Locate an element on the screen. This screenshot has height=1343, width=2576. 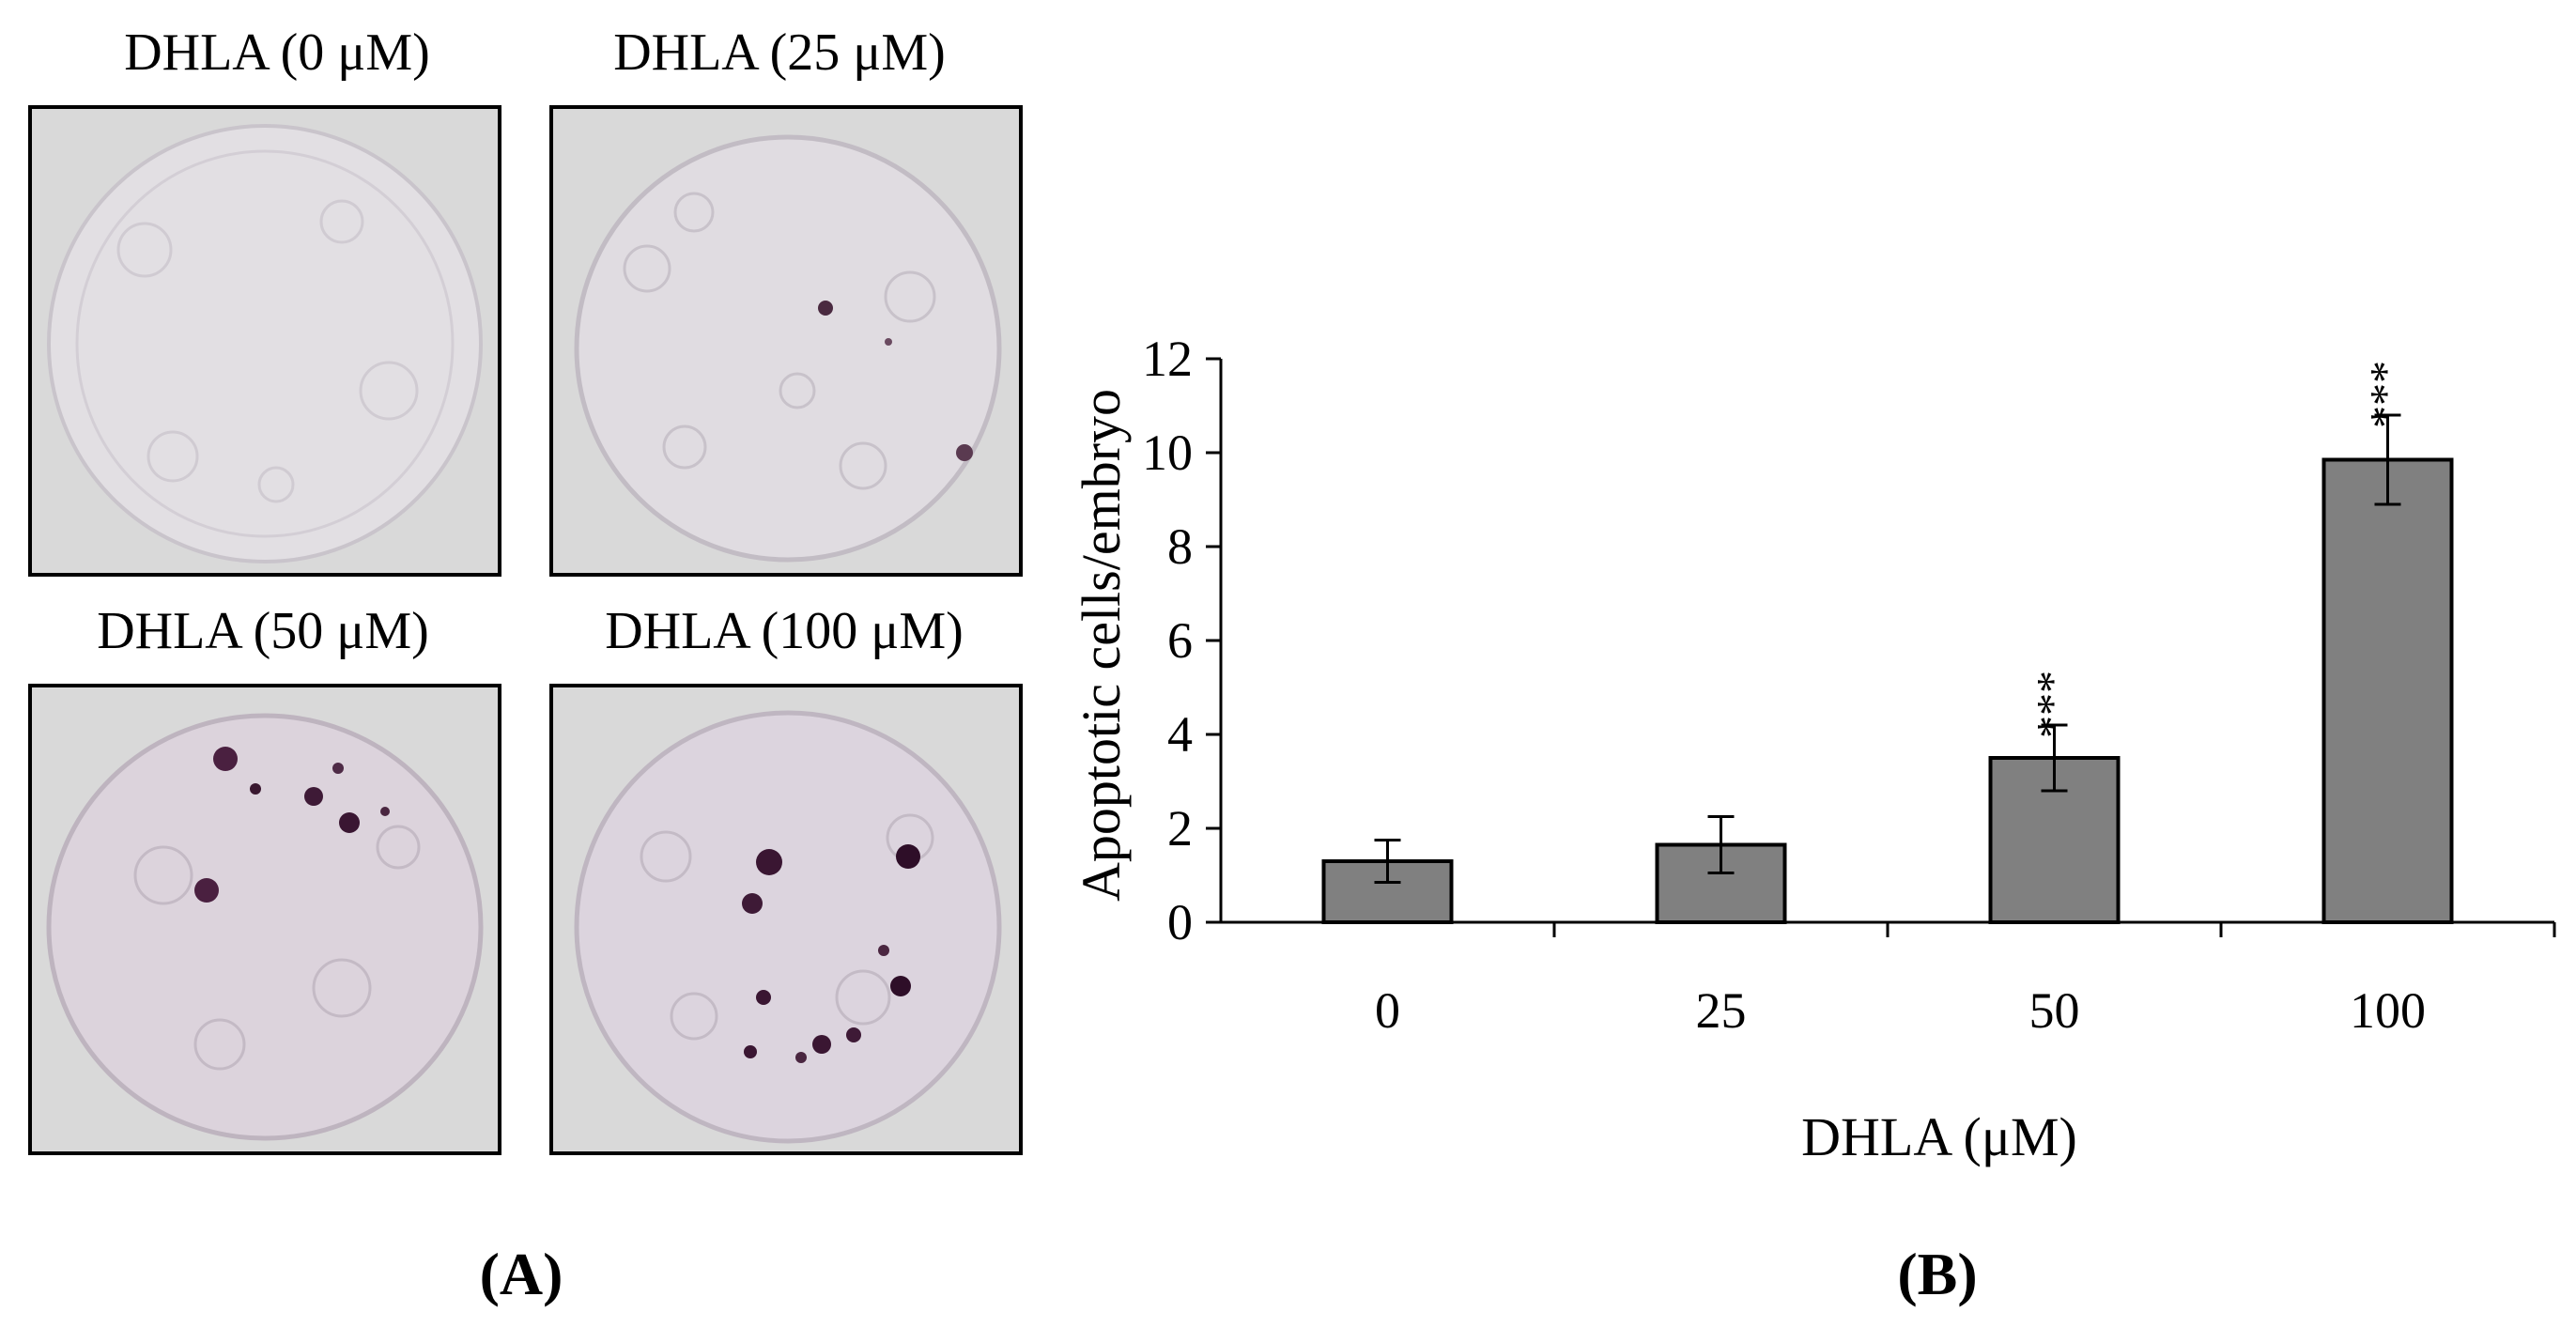
y-tick-label-10: 10 is located at coordinates (1167, 453).